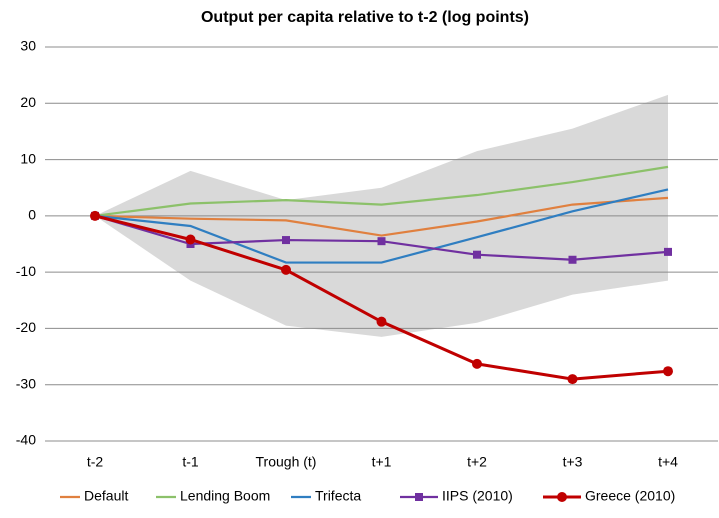  What do you see at coordinates (106, 496) in the screenshot?
I see `legend-label: Default` at bounding box center [106, 496].